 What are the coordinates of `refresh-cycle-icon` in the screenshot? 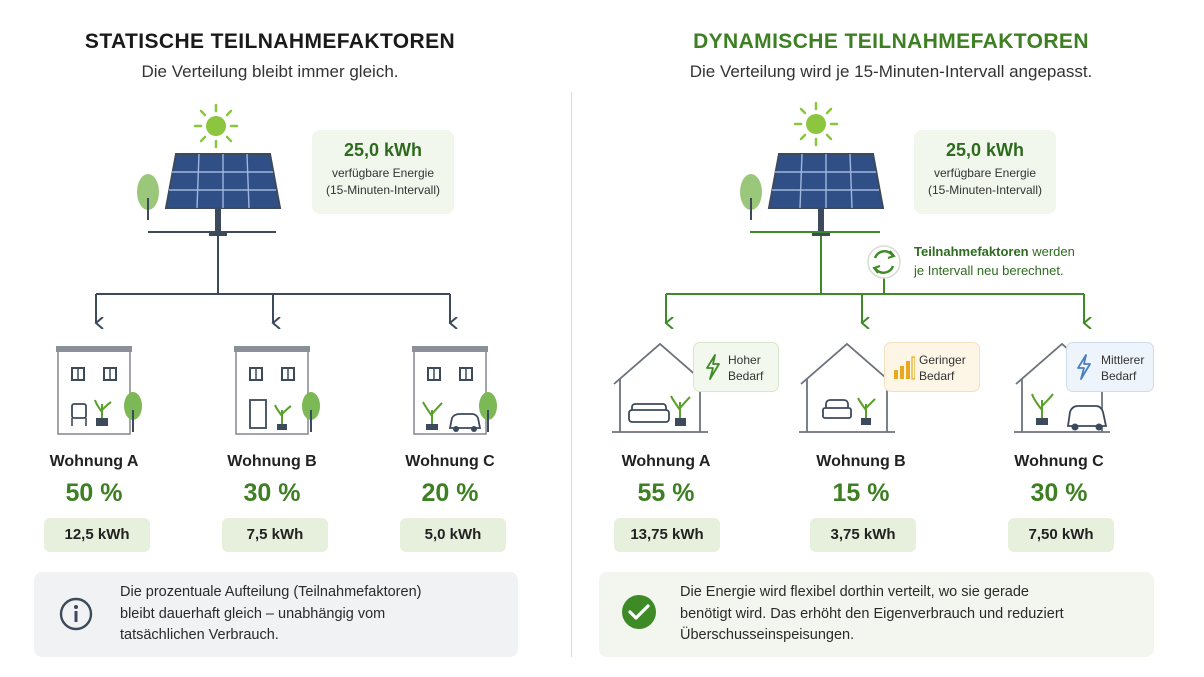 It's located at (884, 262).